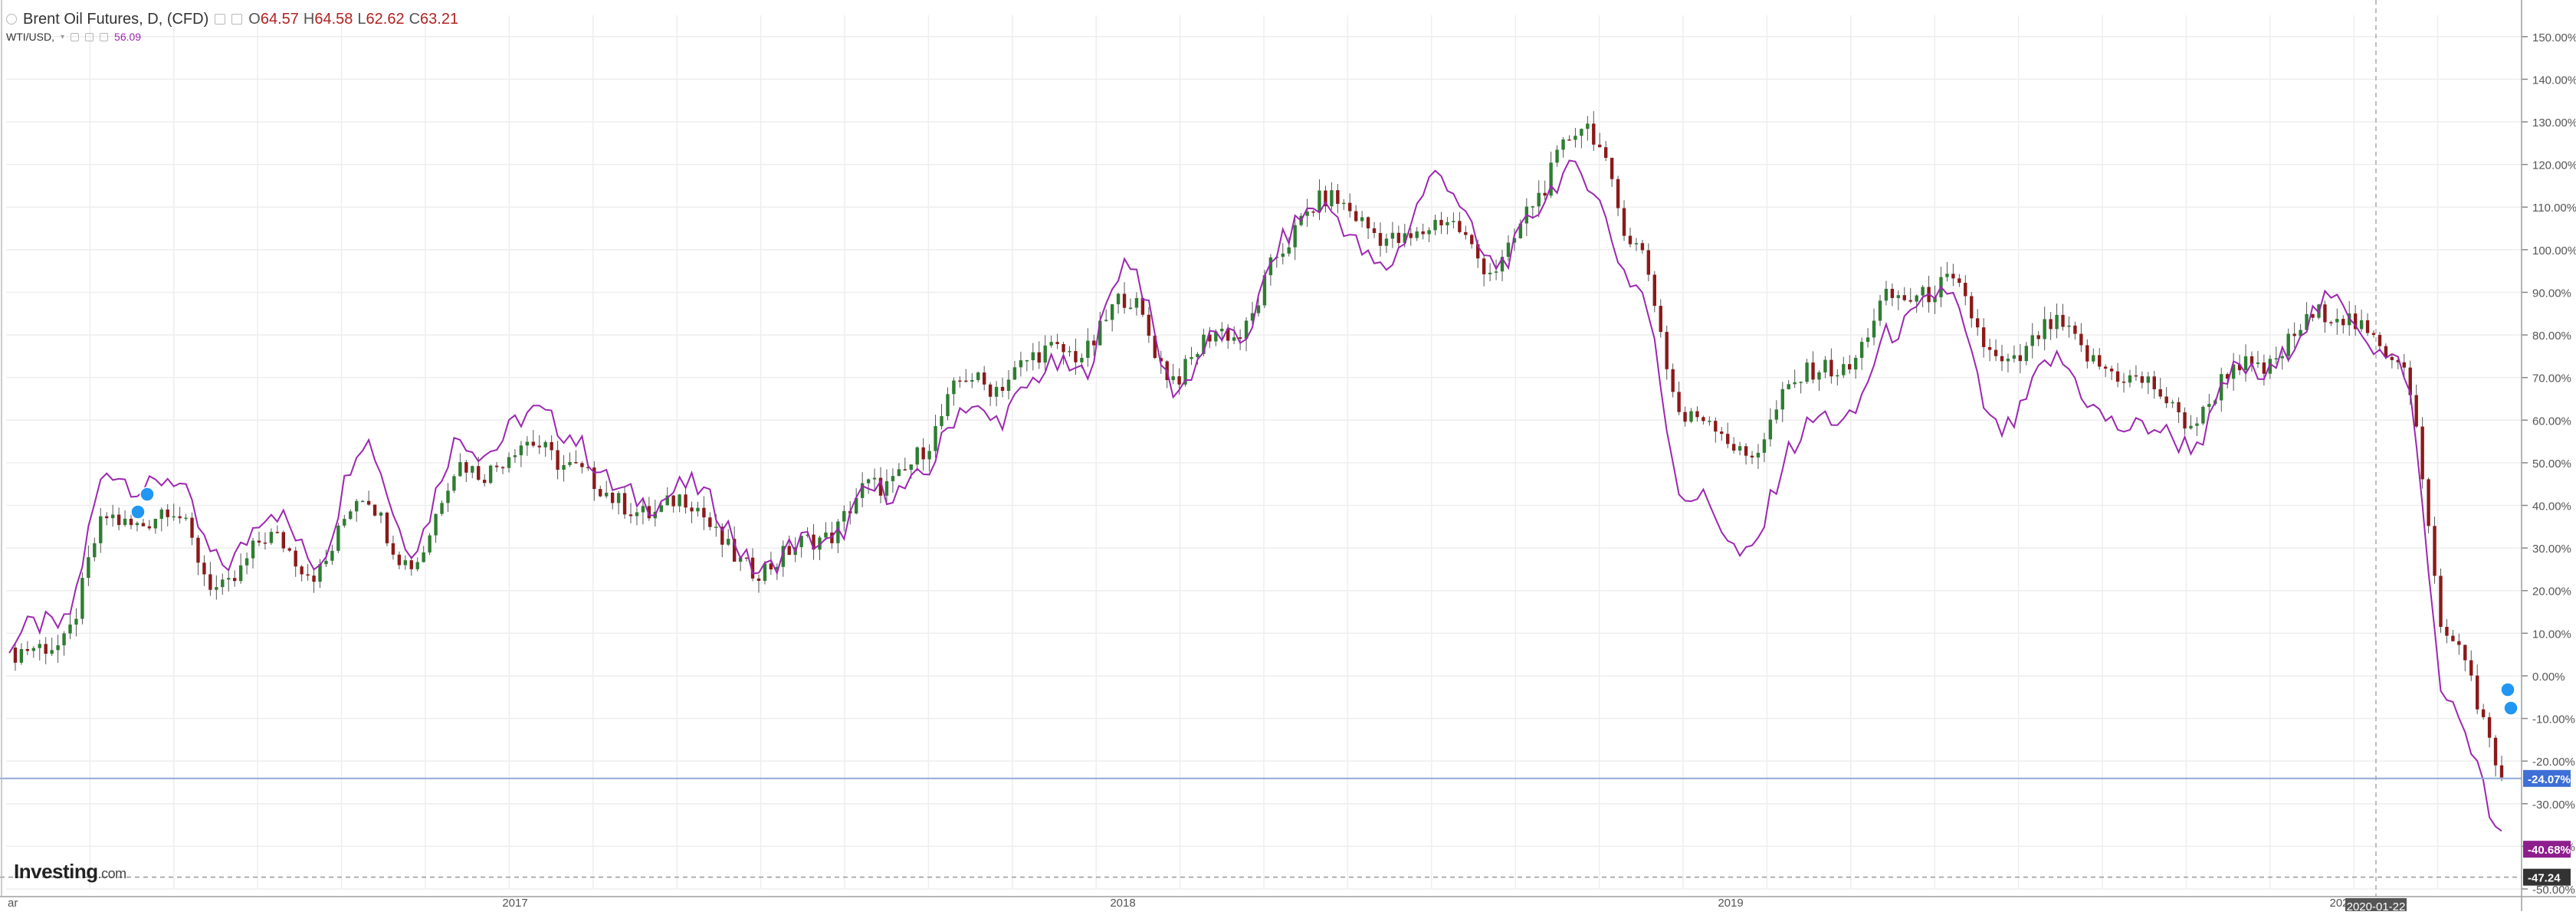  What do you see at coordinates (75, 36) in the screenshot?
I see `eye-icon` at bounding box center [75, 36].